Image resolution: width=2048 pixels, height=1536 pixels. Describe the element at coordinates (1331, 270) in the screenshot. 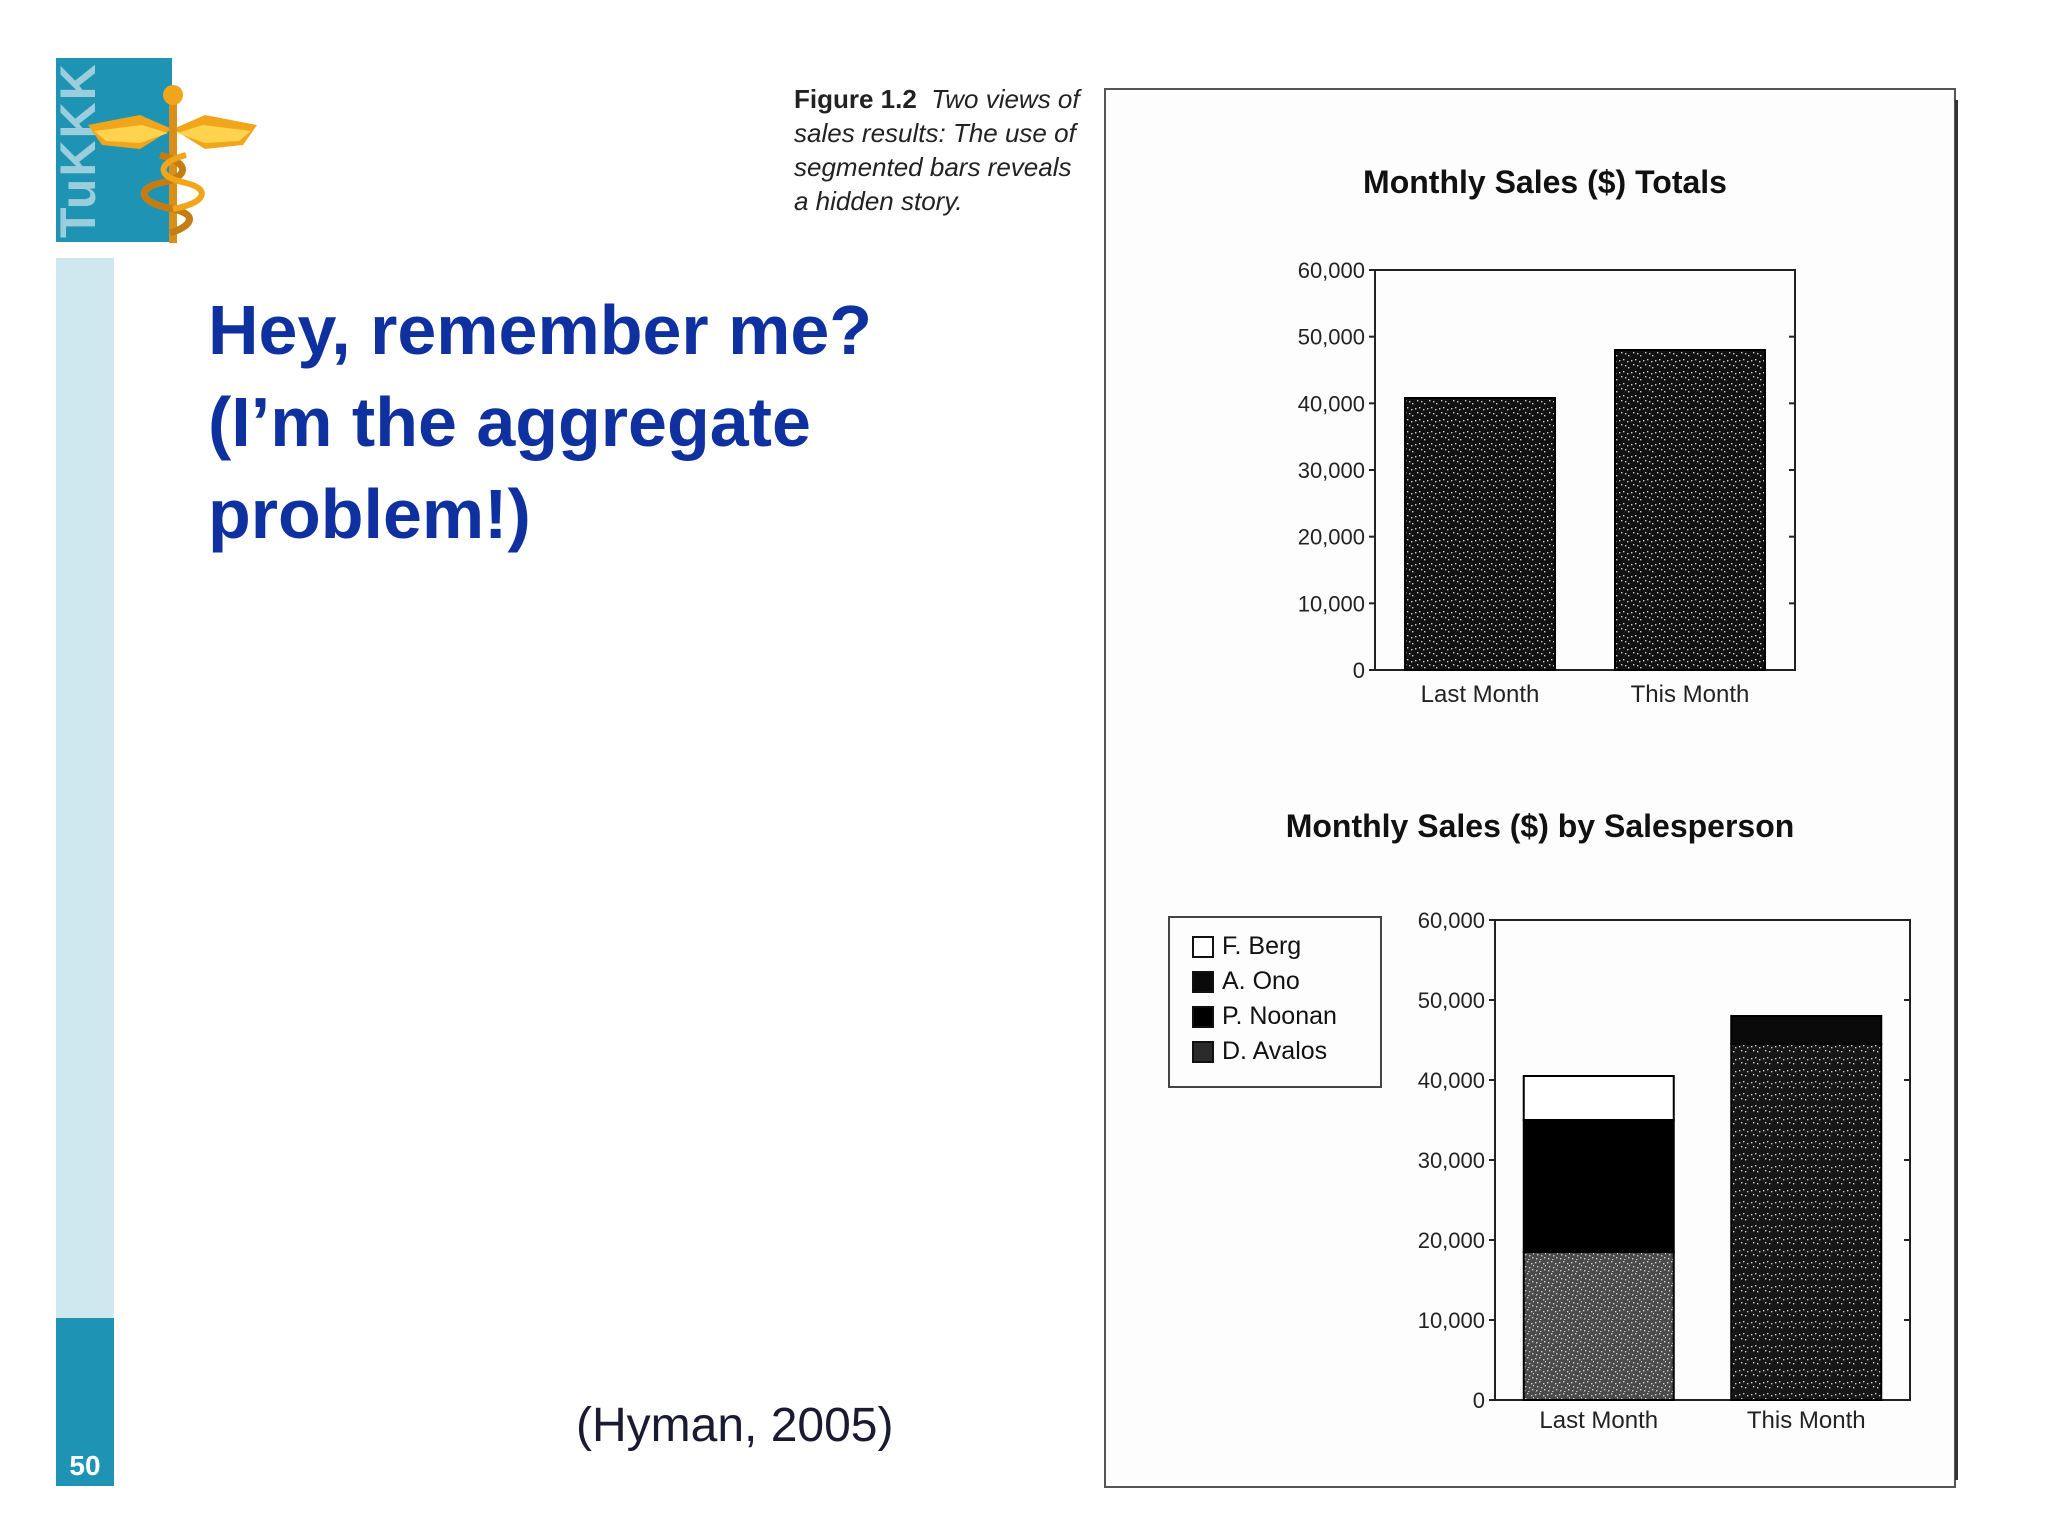

I see `chart1-ytick-label: 60,000` at that location.